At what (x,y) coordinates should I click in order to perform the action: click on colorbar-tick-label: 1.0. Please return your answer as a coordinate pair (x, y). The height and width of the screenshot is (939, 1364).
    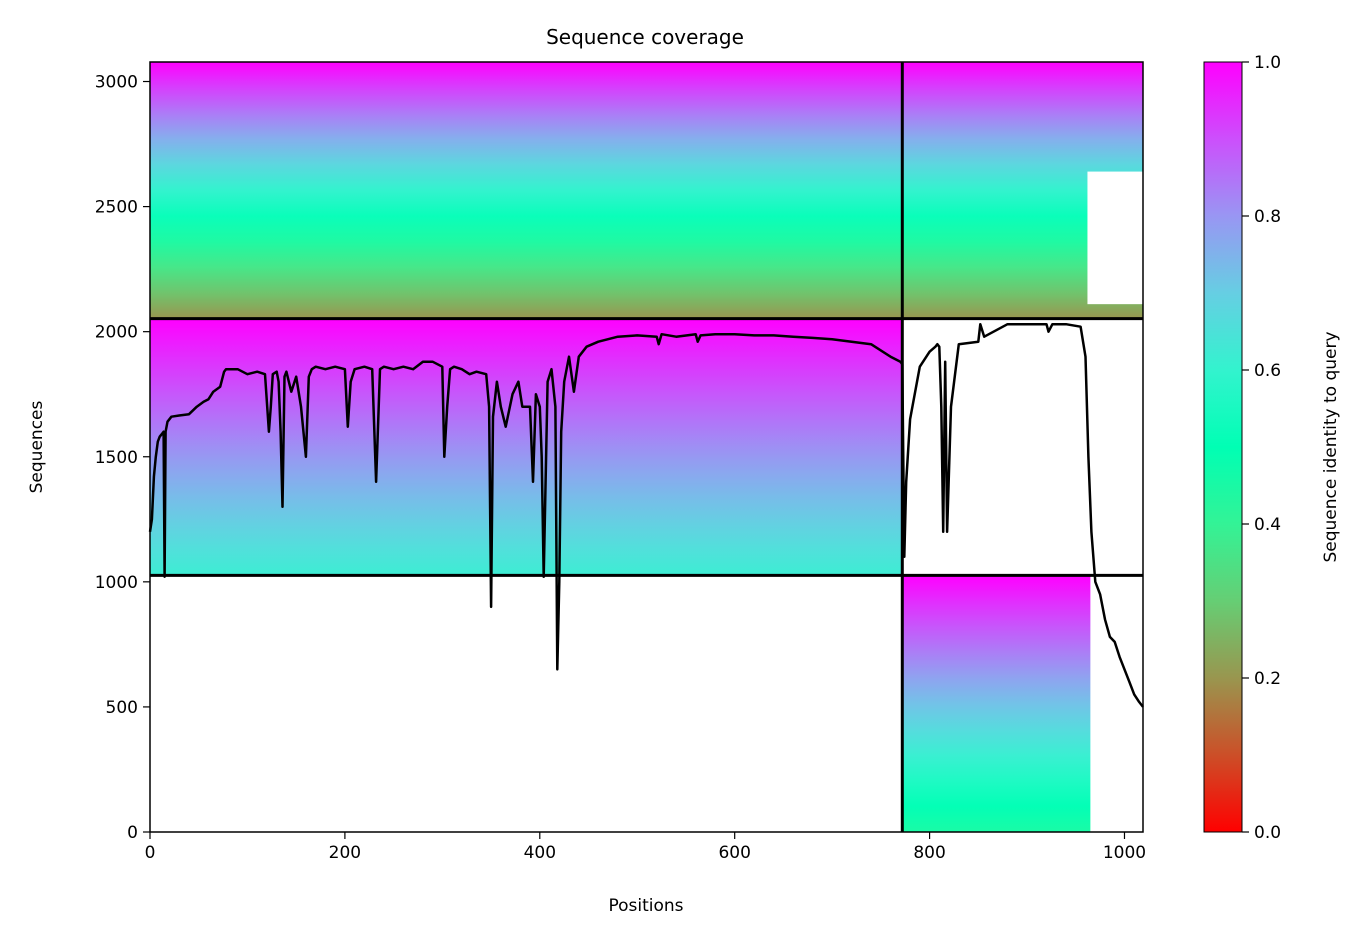
    Looking at the image, I should click on (1267, 63).